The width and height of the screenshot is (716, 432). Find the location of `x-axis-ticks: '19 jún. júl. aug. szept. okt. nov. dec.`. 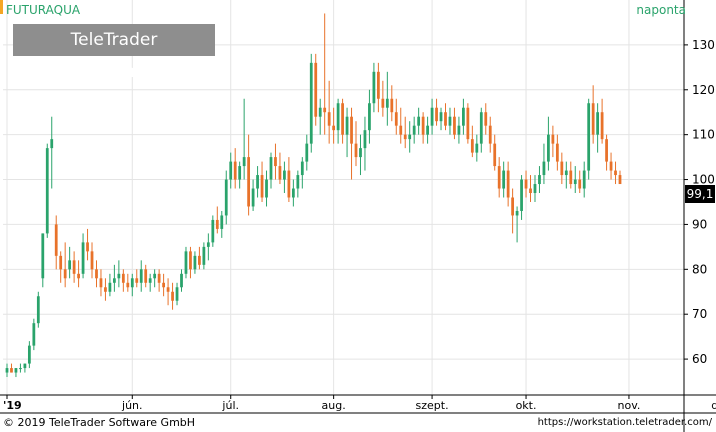

x-axis-ticks: '19 jún. júl. aug. szept. okt. nov. dec. is located at coordinates (359, 403).